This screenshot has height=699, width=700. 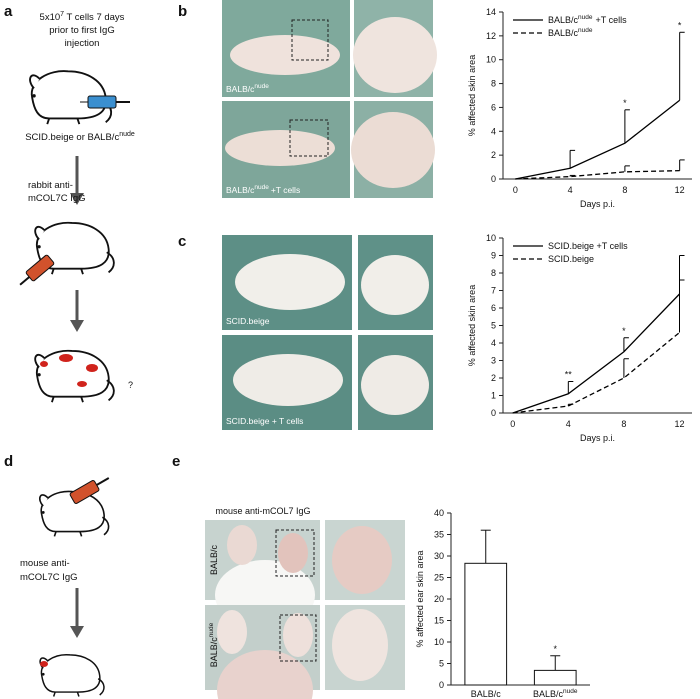 I want to click on text: 5x10, so click(x=50, y=17).